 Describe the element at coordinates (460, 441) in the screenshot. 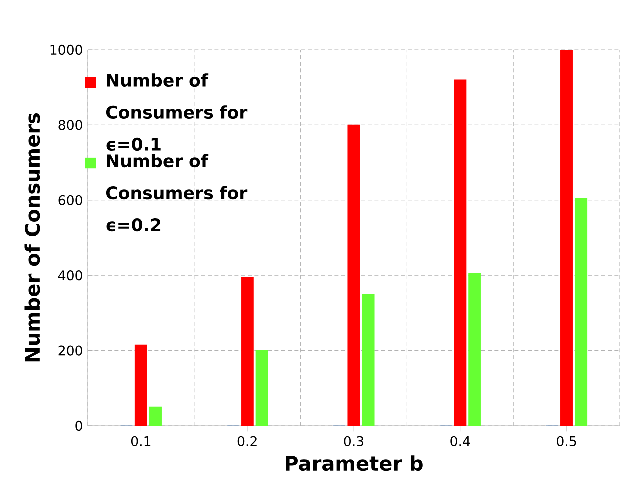

I see `x-tick-label: 0.4` at that location.